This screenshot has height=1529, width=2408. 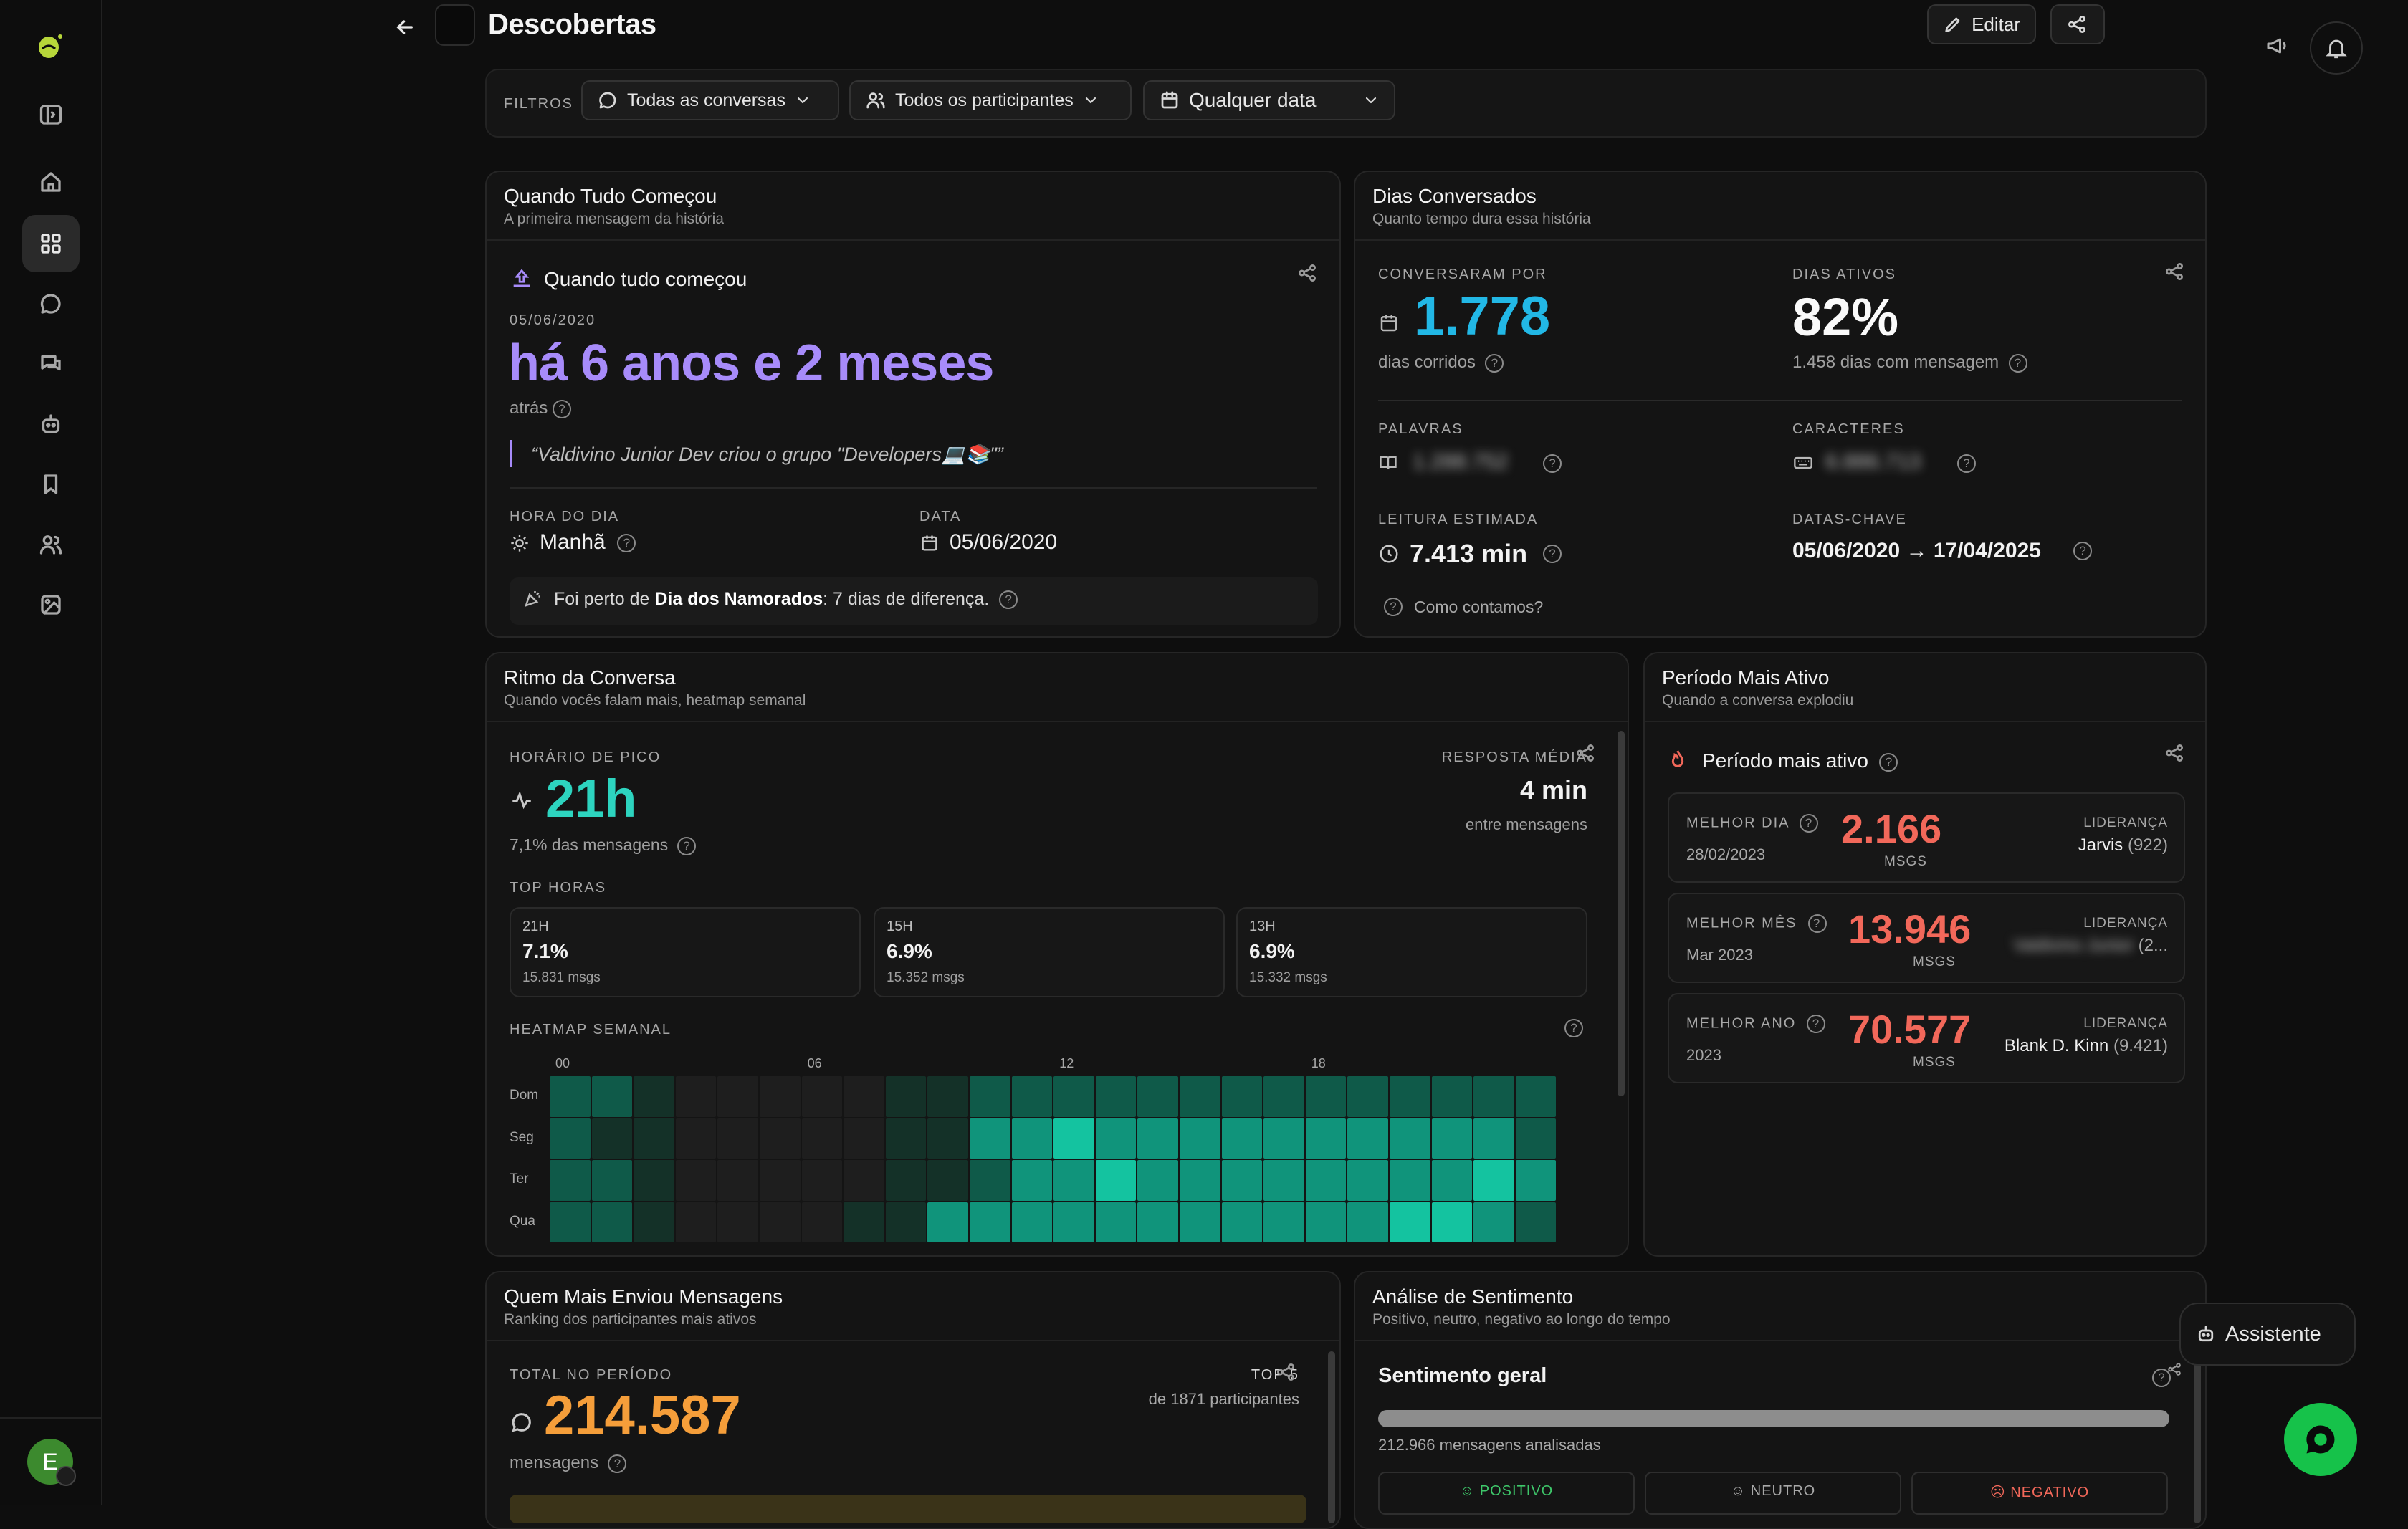 What do you see at coordinates (2336, 48) in the screenshot?
I see `bell-icon` at bounding box center [2336, 48].